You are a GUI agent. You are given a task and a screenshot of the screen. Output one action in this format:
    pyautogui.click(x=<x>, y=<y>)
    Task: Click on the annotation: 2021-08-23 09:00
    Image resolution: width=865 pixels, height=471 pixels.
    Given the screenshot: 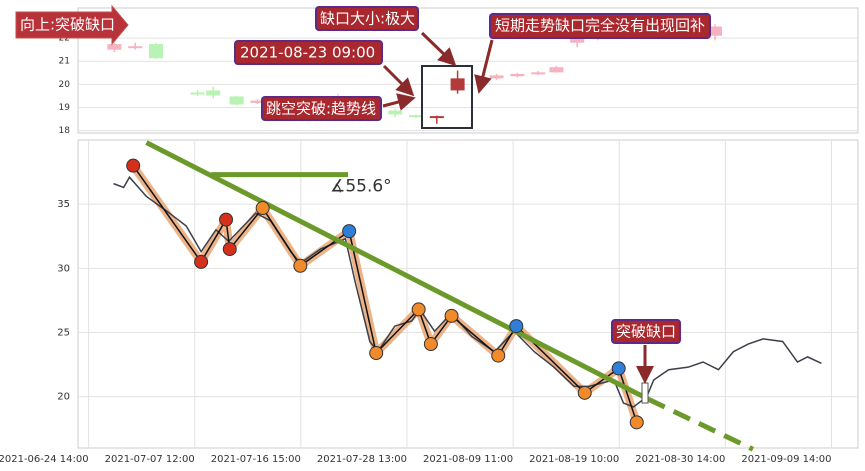 What is the action you would take?
    pyautogui.click(x=307, y=53)
    